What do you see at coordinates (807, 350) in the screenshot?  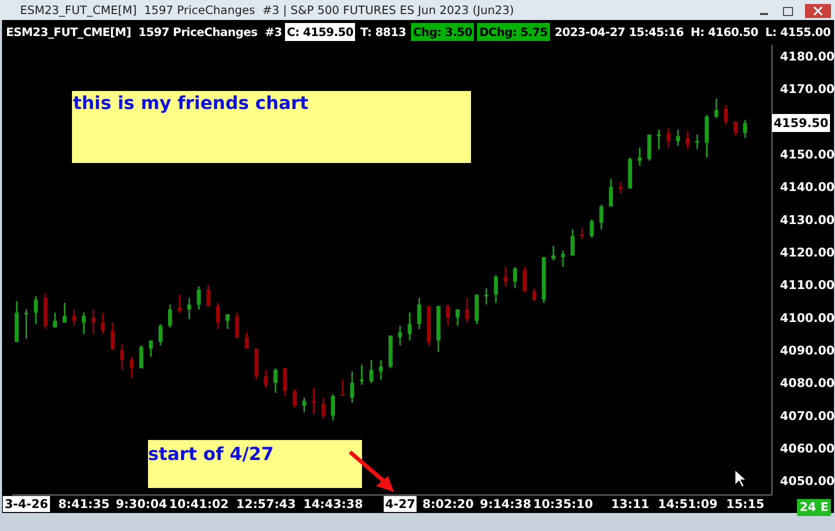 I see `y-tick-label: 4090.00` at bounding box center [807, 350].